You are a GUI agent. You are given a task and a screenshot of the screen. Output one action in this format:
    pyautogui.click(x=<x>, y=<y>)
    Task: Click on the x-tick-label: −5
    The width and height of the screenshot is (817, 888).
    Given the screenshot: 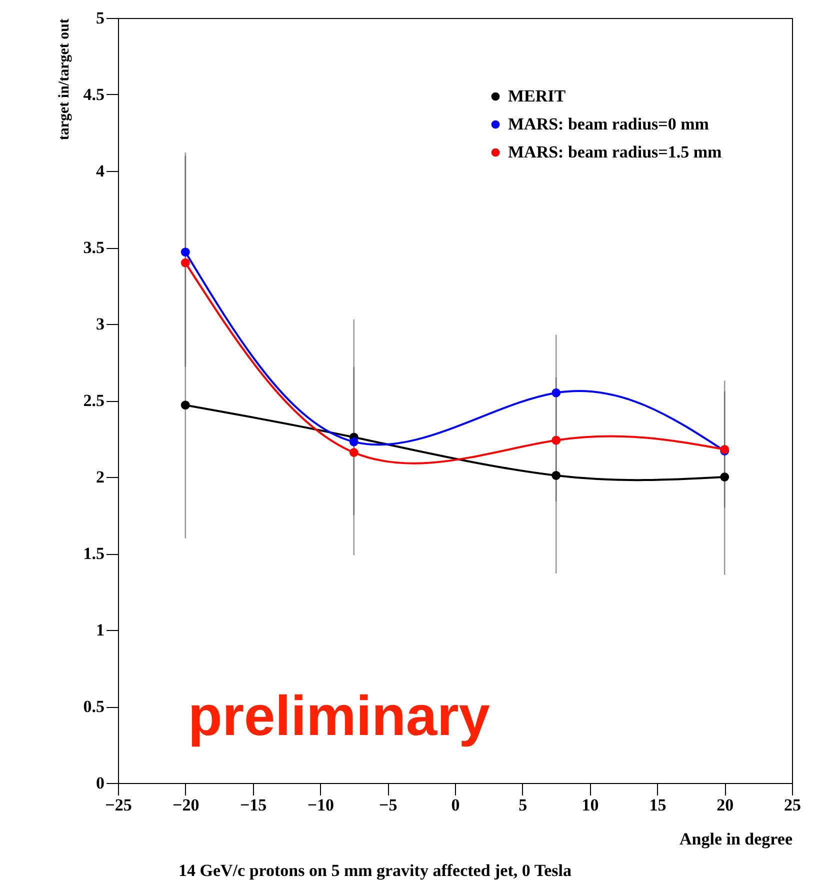 What is the action you would take?
    pyautogui.click(x=388, y=805)
    